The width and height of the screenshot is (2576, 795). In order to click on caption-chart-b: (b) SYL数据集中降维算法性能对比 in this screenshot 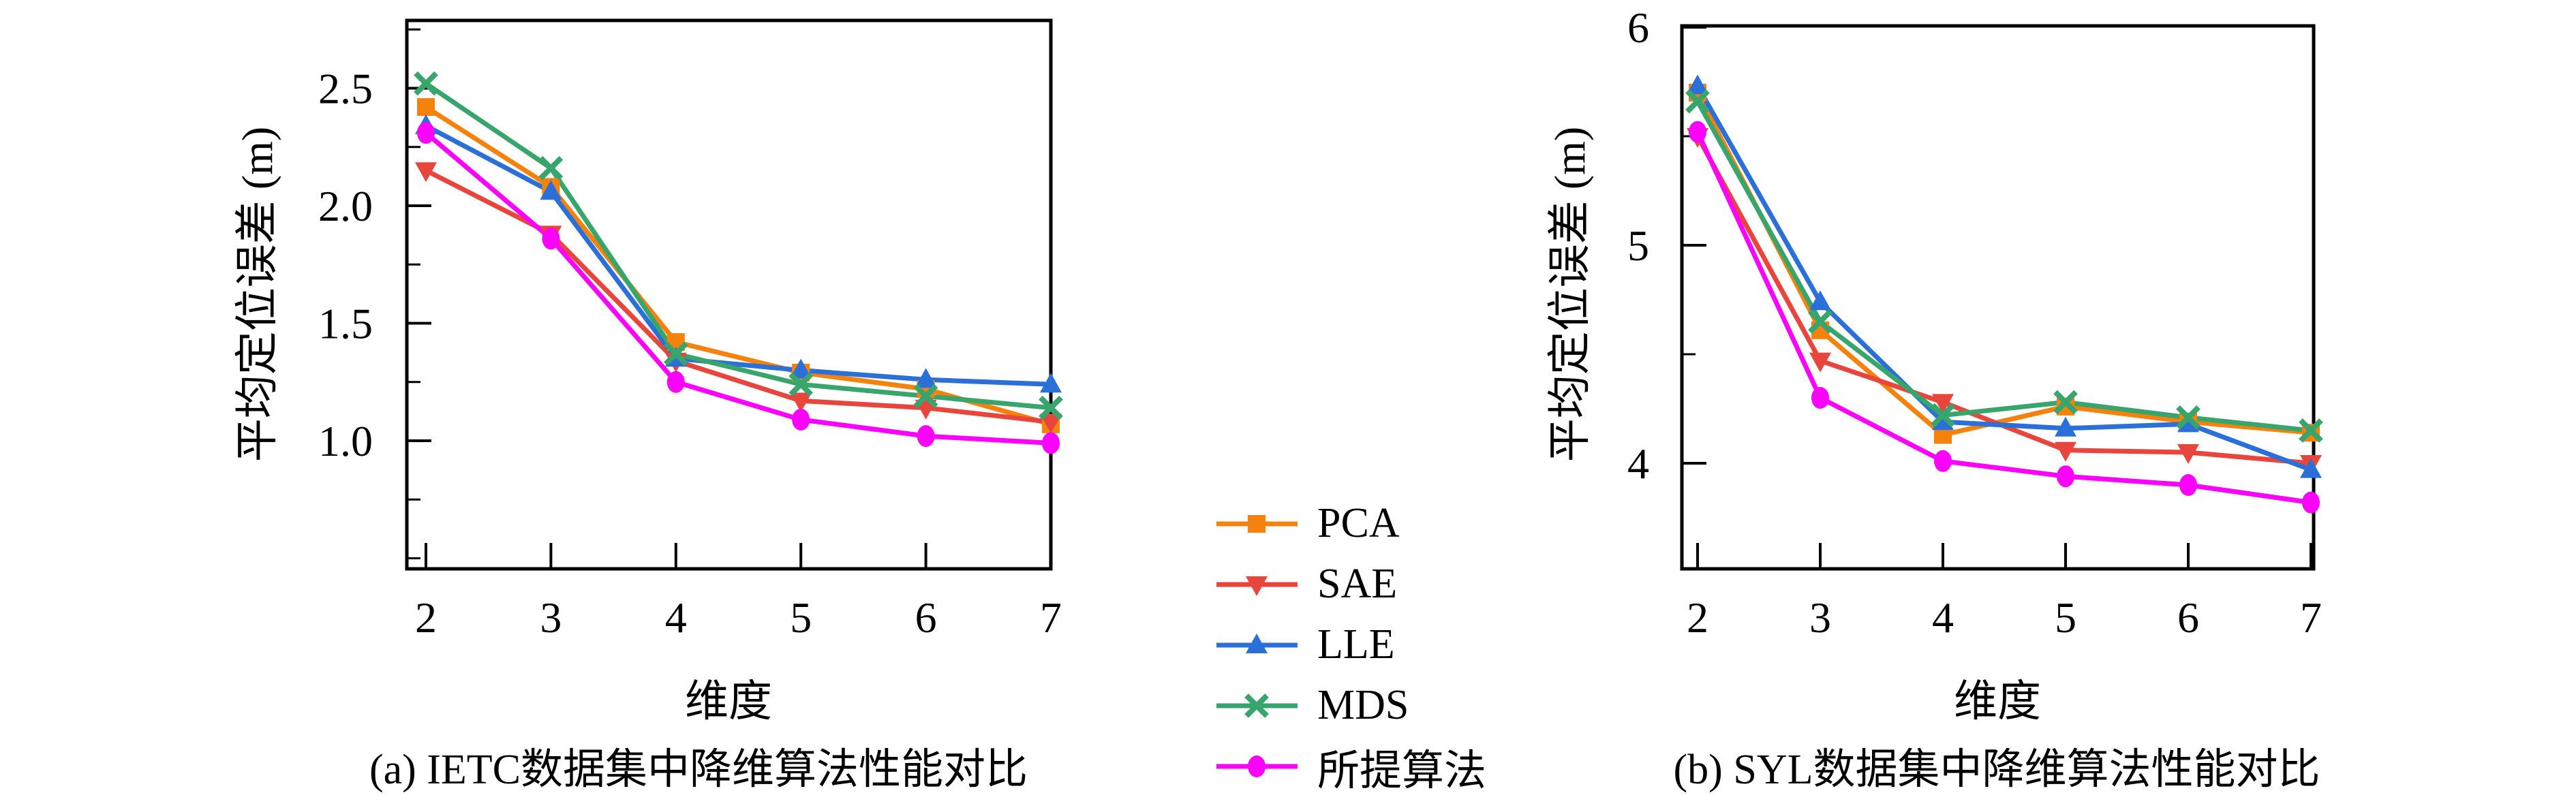, I will do `click(1996, 770)`.